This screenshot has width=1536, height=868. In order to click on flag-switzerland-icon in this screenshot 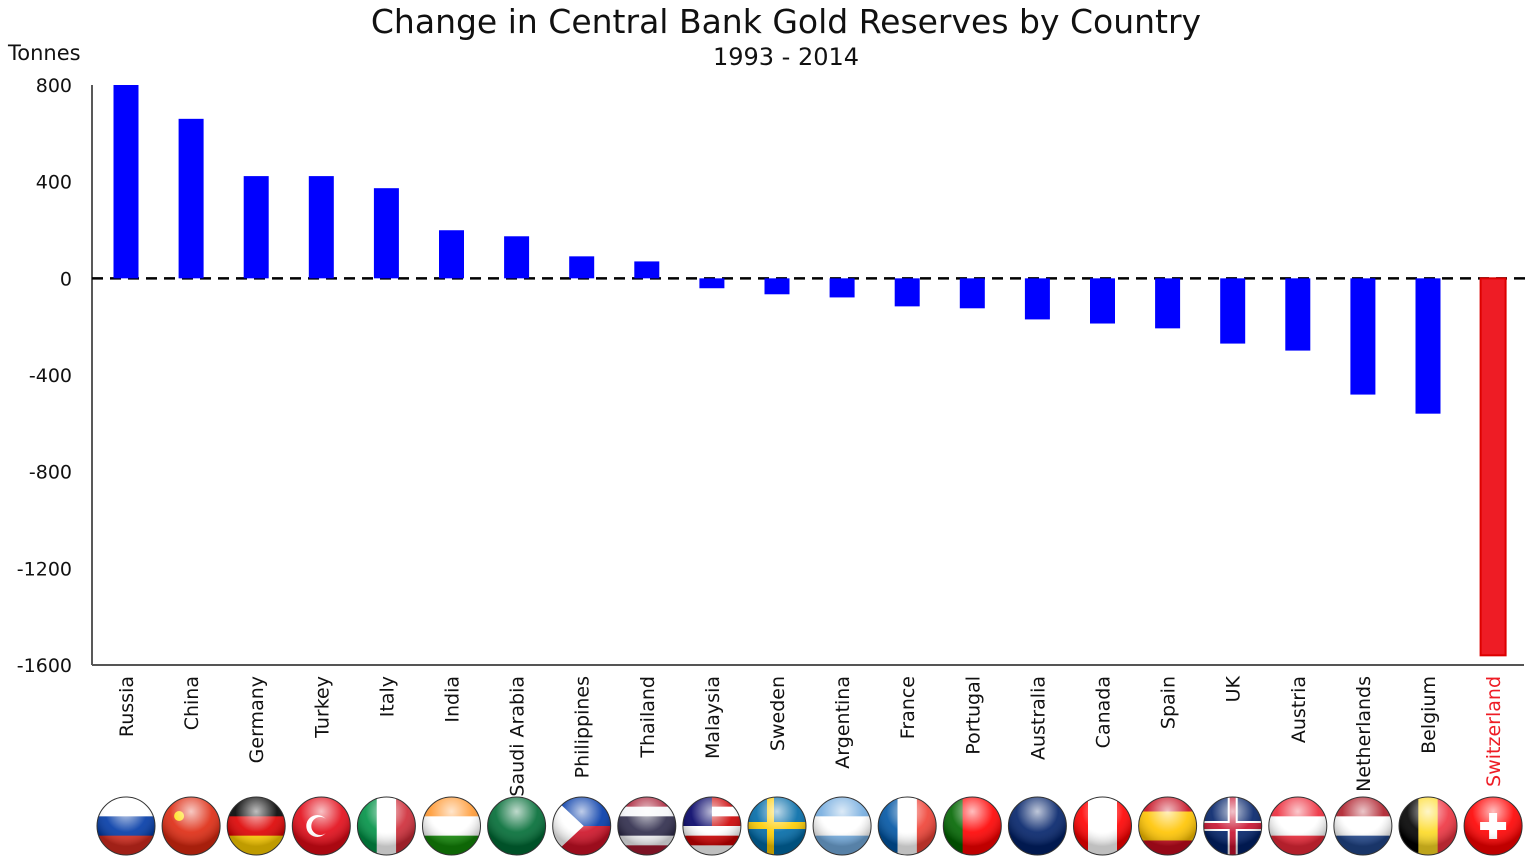, I will do `click(1493, 826)`.